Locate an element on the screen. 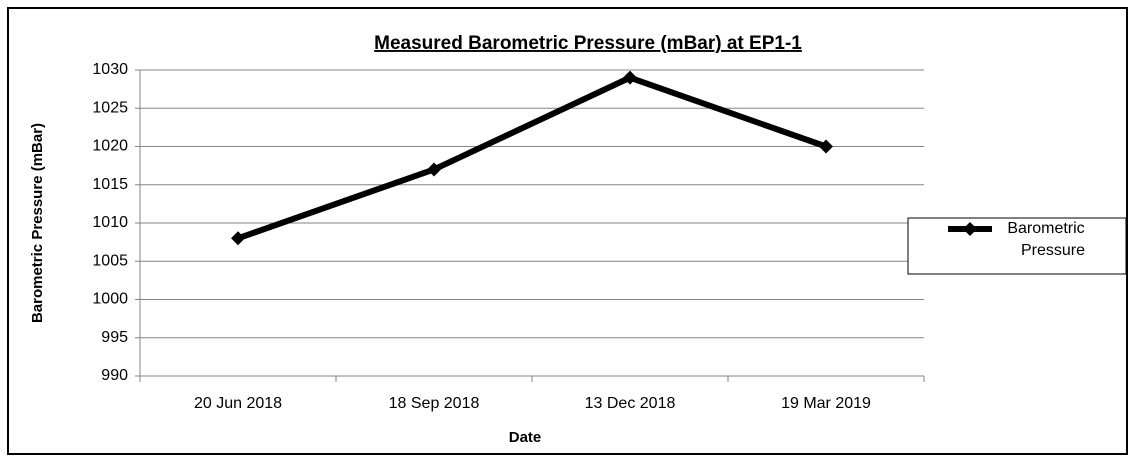  legend-entry: Barometric Pressure is located at coordinates (1046, 239).